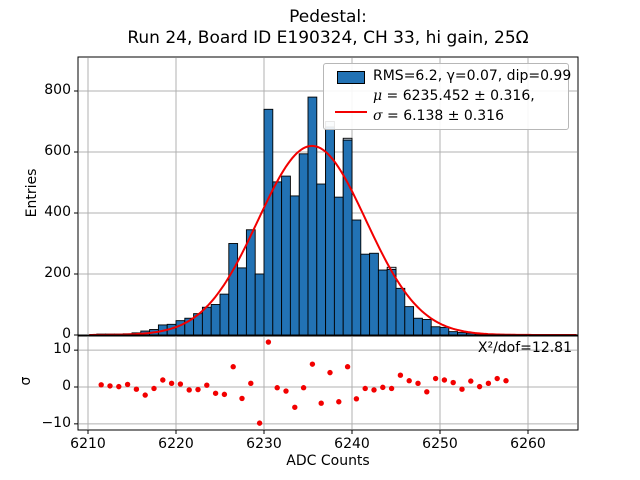 The height and width of the screenshot is (480, 640). What do you see at coordinates (351, 77) in the screenshot?
I see `histogram-legend-swatch` at bounding box center [351, 77].